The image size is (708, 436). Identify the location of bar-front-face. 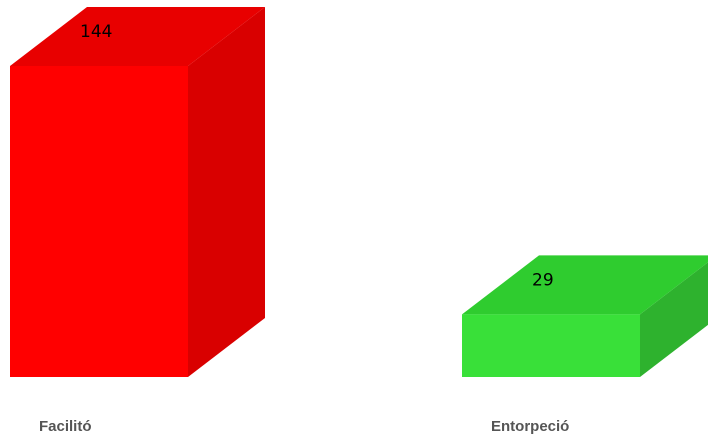
(551, 345).